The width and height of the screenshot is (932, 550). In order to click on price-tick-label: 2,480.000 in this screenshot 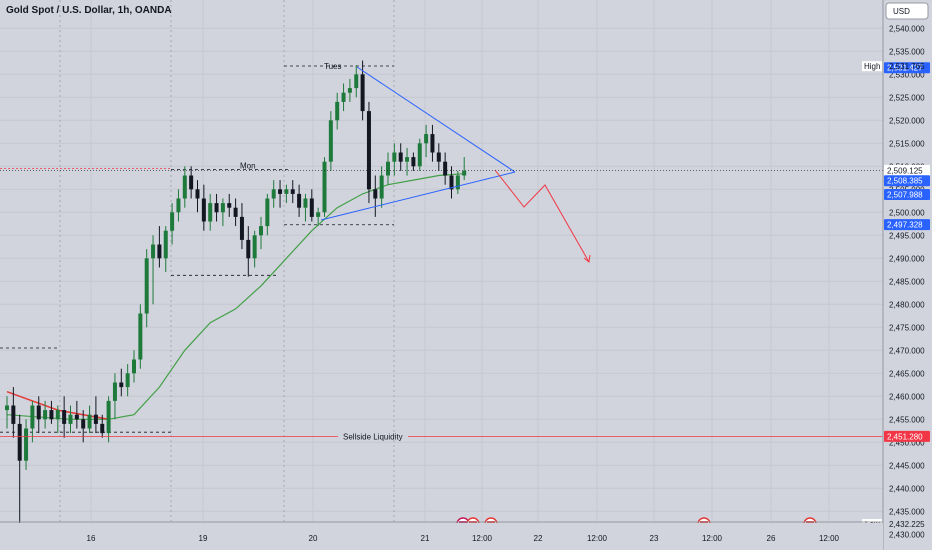, I will do `click(907, 304)`.